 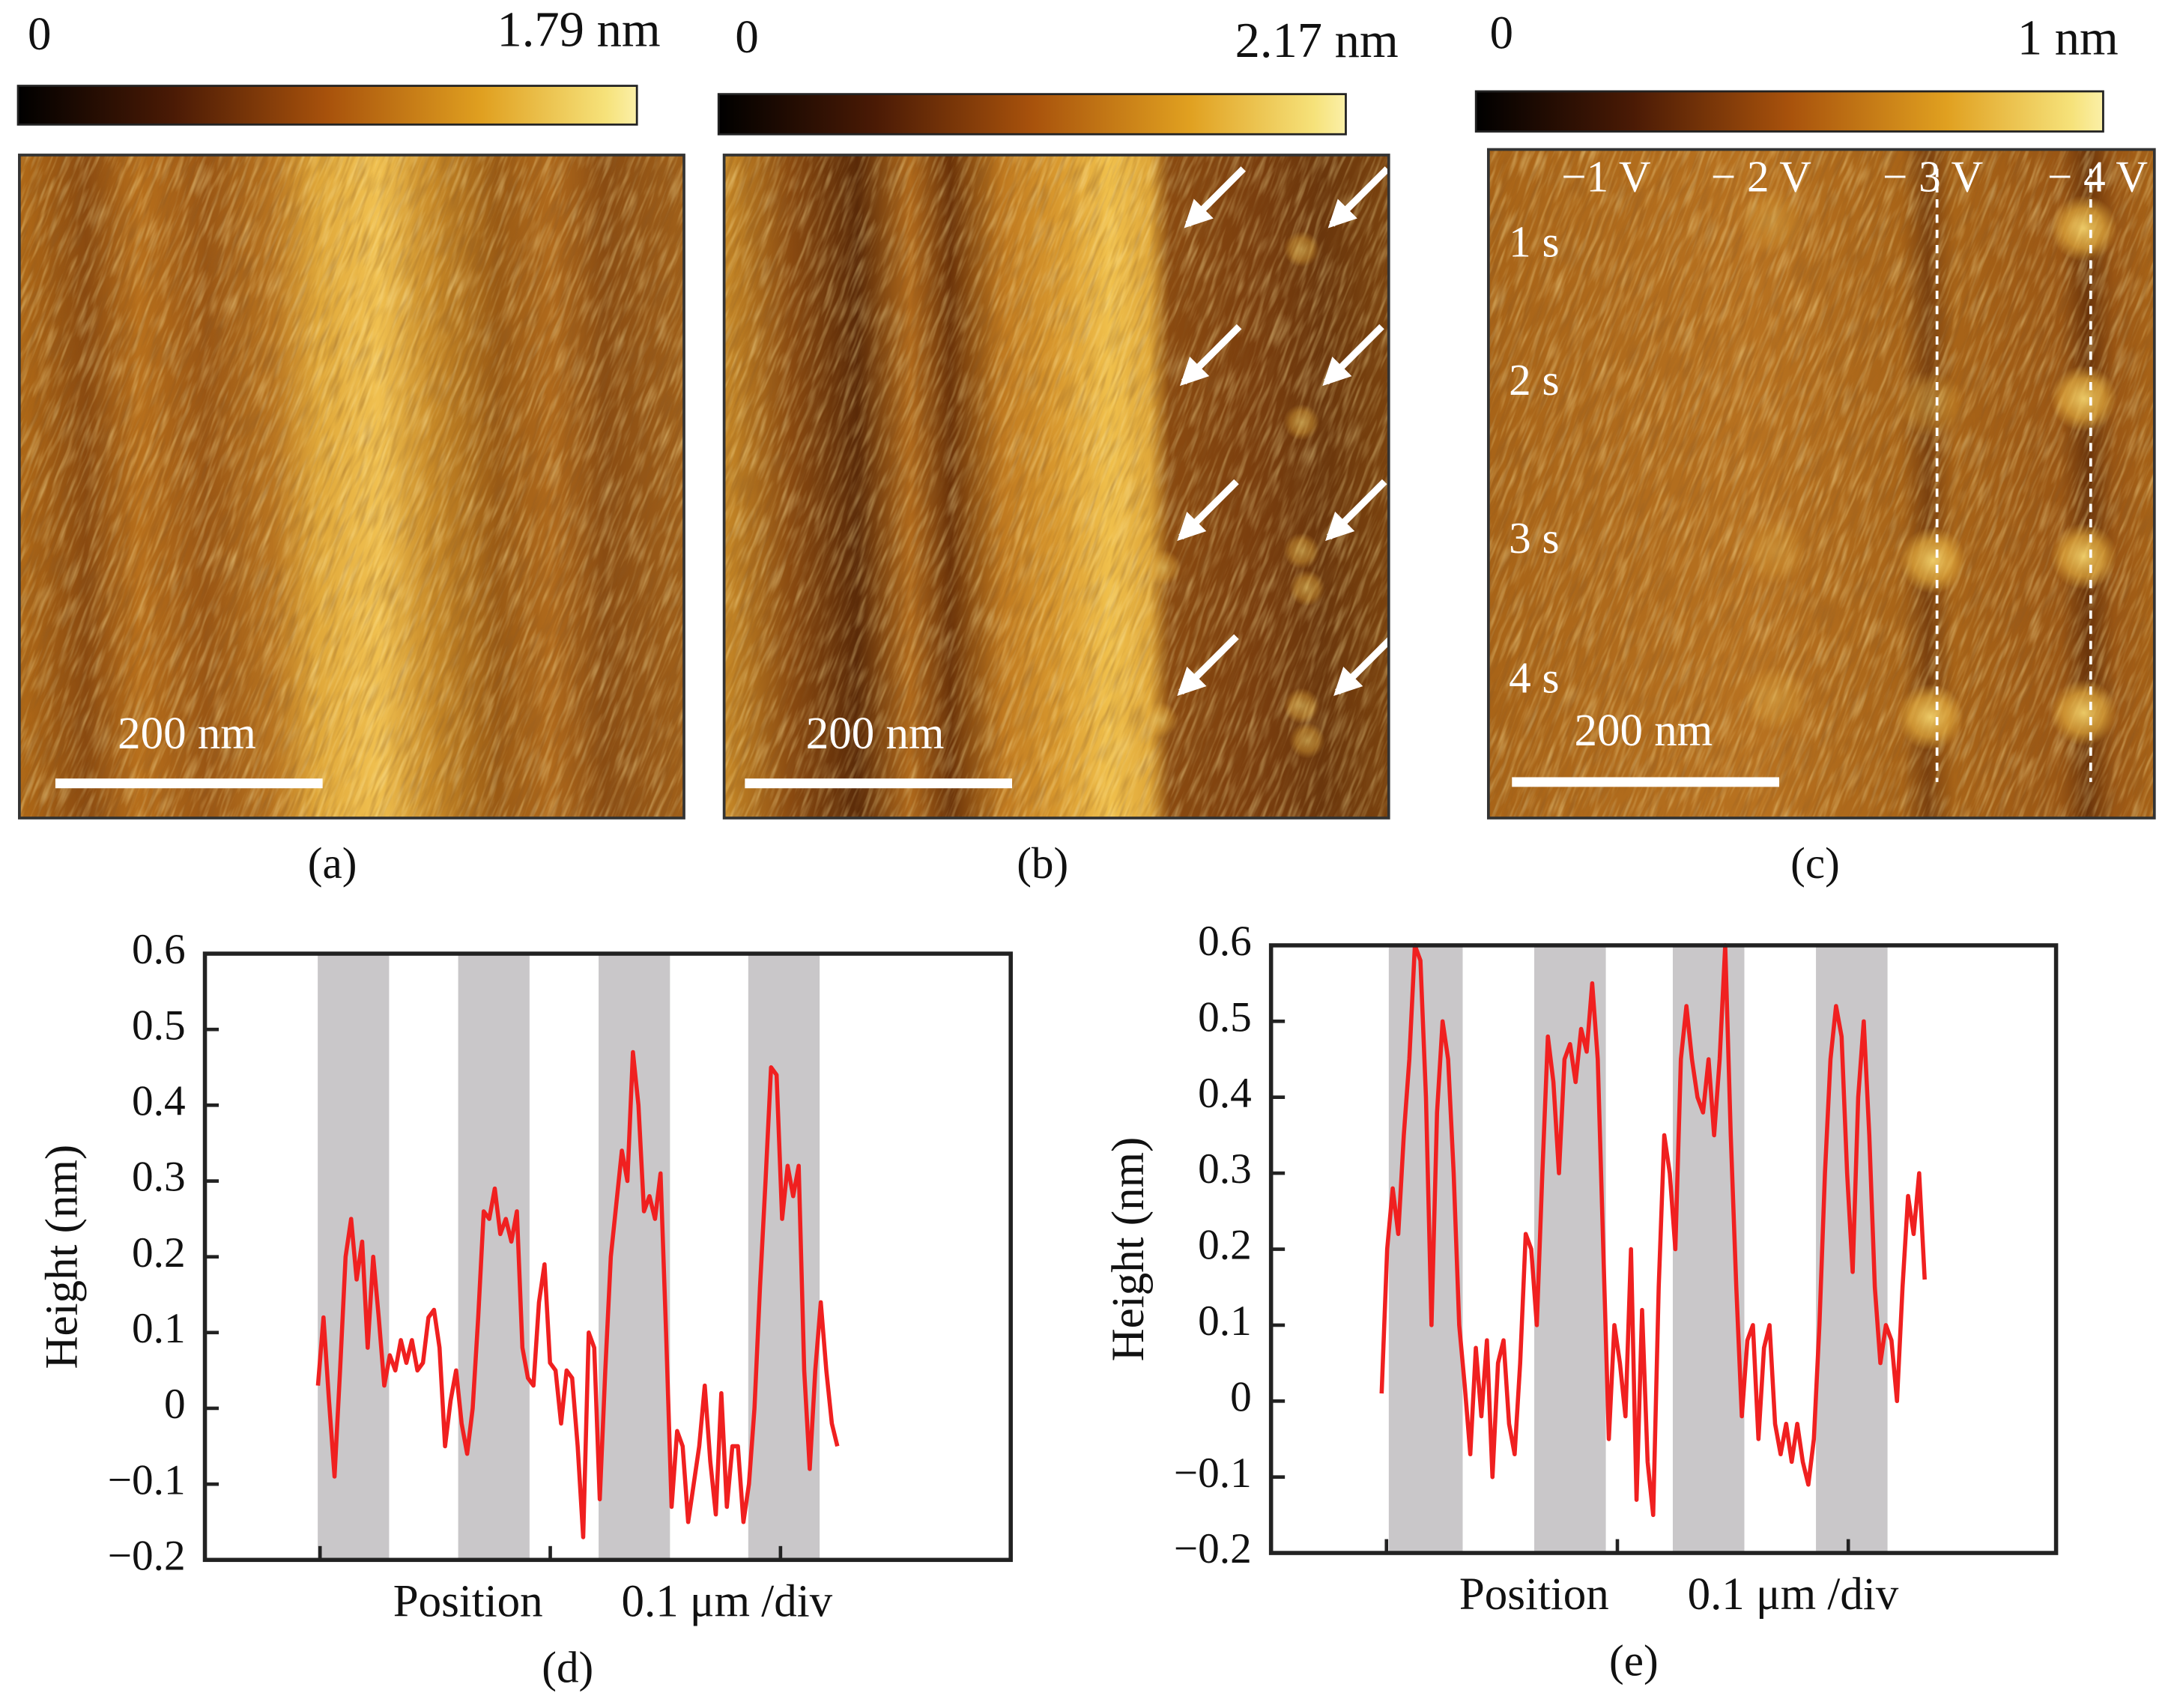 What do you see at coordinates (332, 863) in the screenshot?
I see `caption: (a)` at bounding box center [332, 863].